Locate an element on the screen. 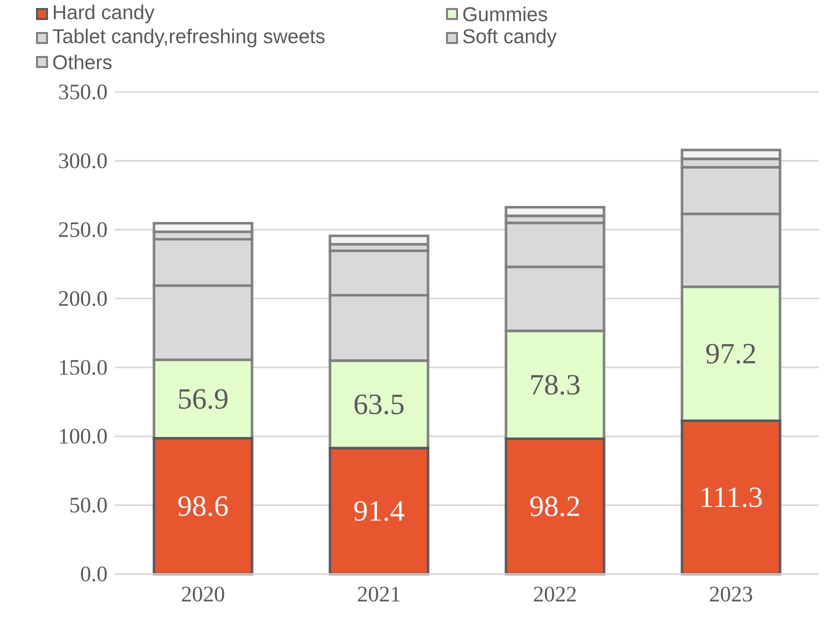 The image size is (827, 621). x-tick-label: 2023 is located at coordinates (731, 594).